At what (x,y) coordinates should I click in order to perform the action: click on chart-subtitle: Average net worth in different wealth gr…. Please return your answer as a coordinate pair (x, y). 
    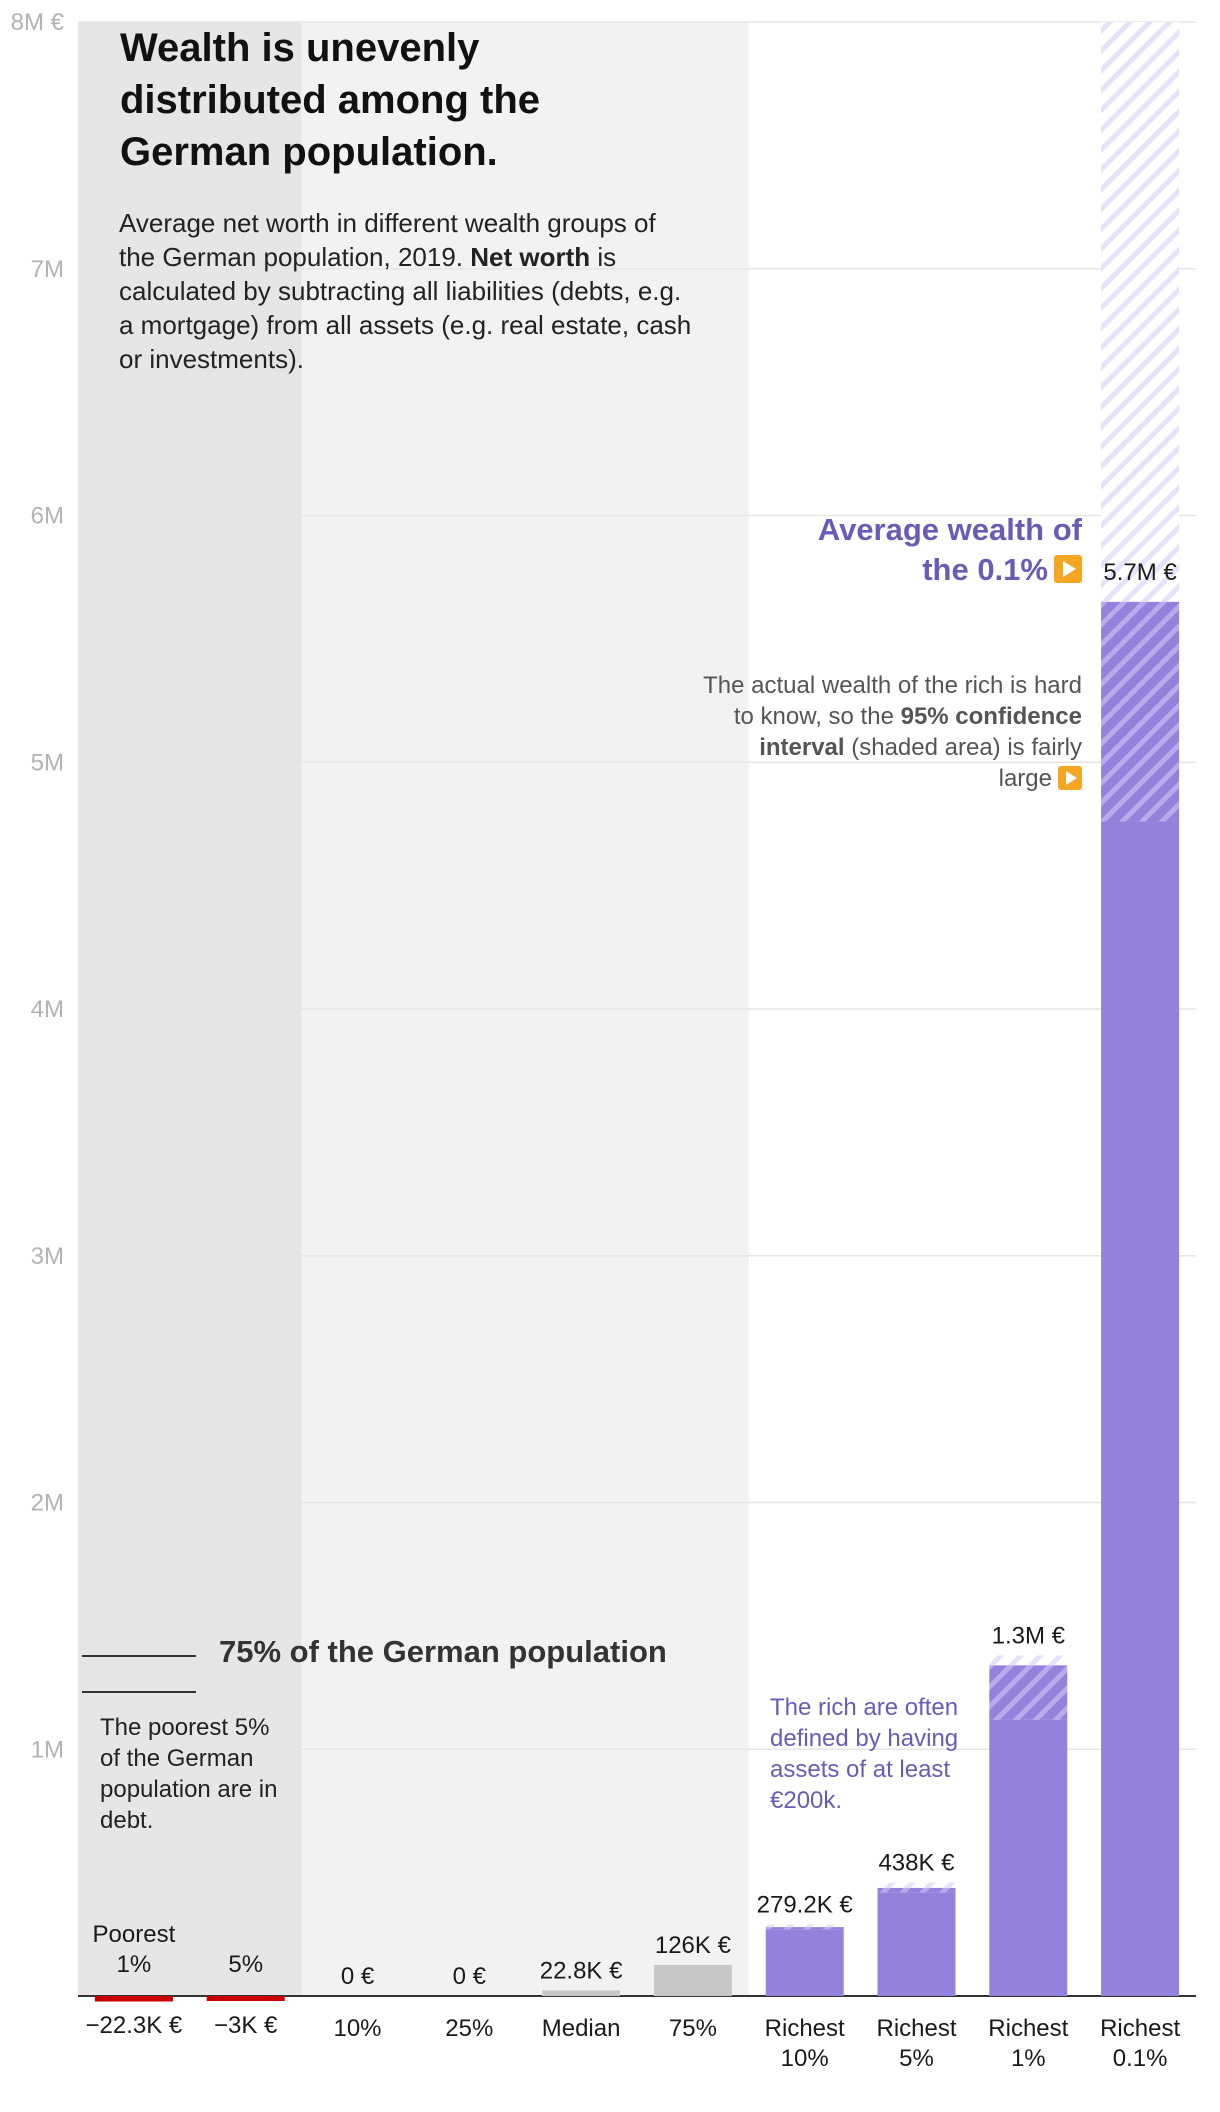
    Looking at the image, I should click on (409, 291).